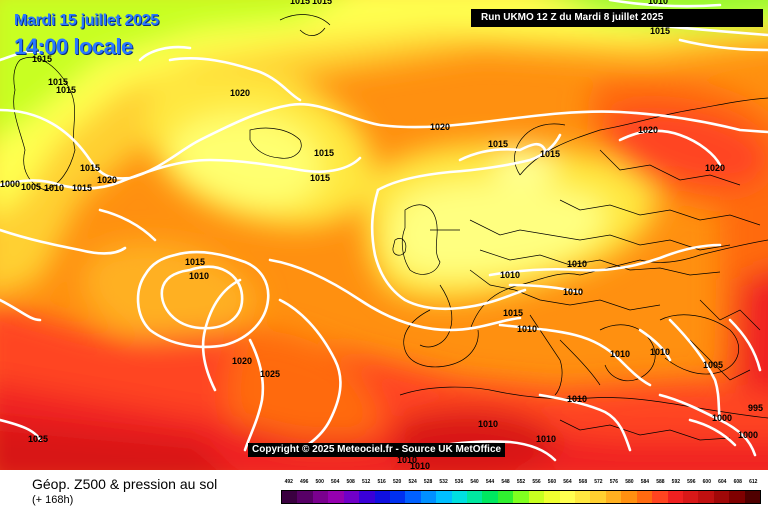  Describe the element at coordinates (567, 482) in the screenshot. I see `scale-label: 564` at that location.